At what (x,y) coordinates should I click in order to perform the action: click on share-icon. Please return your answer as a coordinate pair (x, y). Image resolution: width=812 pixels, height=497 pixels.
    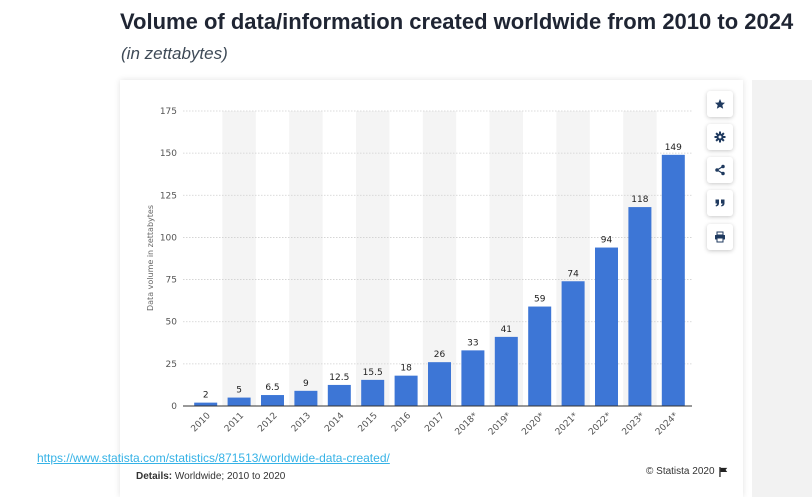
    Looking at the image, I should click on (720, 170).